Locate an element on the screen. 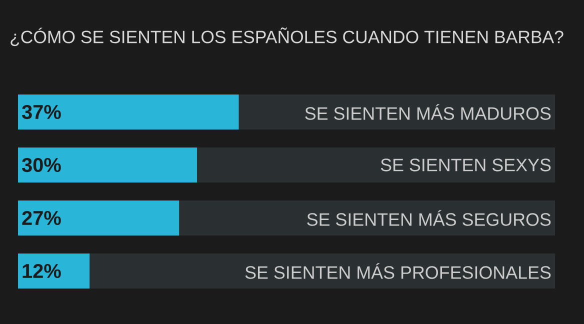  bar is located at coordinates (54, 271).